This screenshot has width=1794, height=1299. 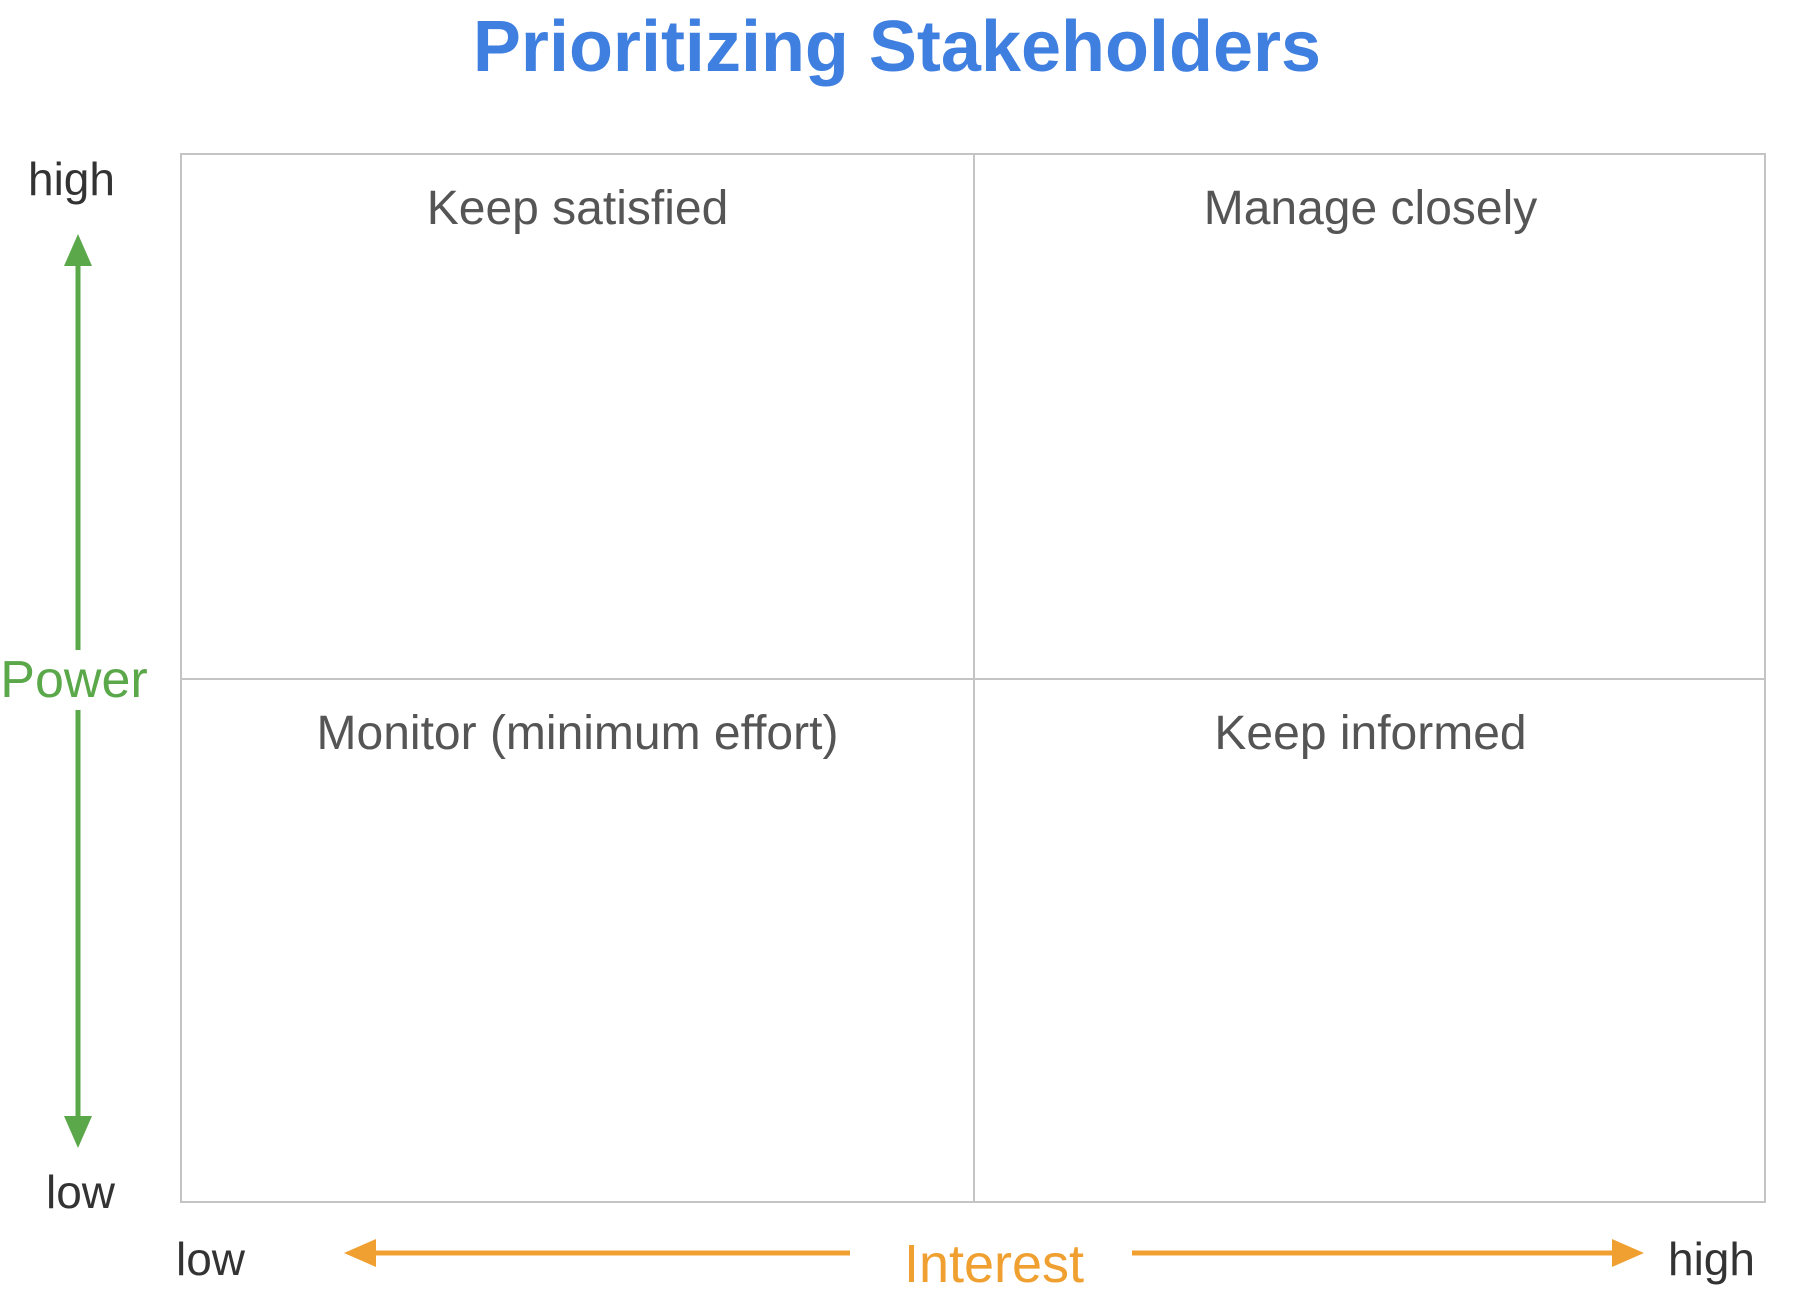 I want to click on power-high-label: high, so click(x=71, y=179).